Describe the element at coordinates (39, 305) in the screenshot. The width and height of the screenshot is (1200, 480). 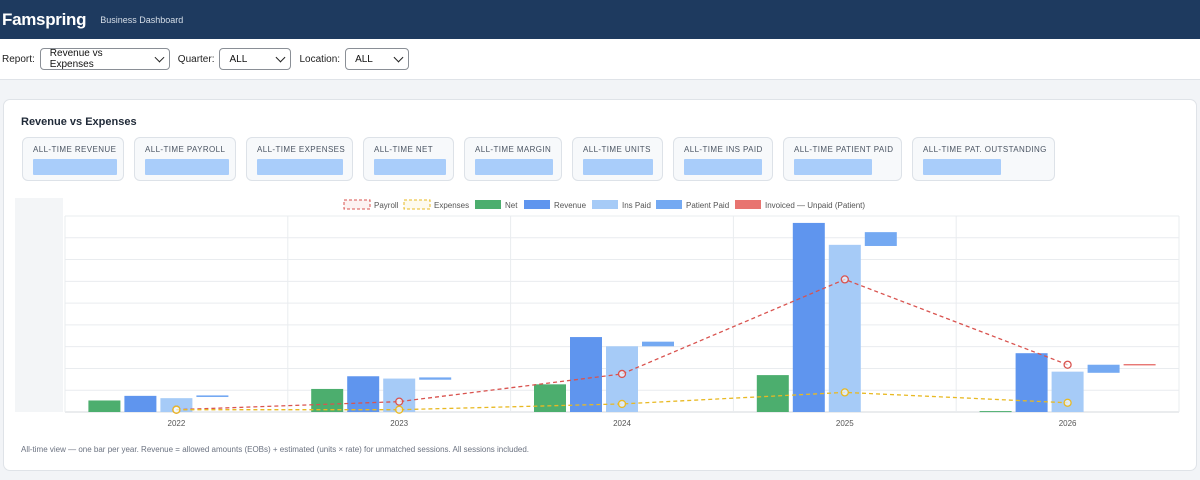
I see `y-axis-gutter` at that location.